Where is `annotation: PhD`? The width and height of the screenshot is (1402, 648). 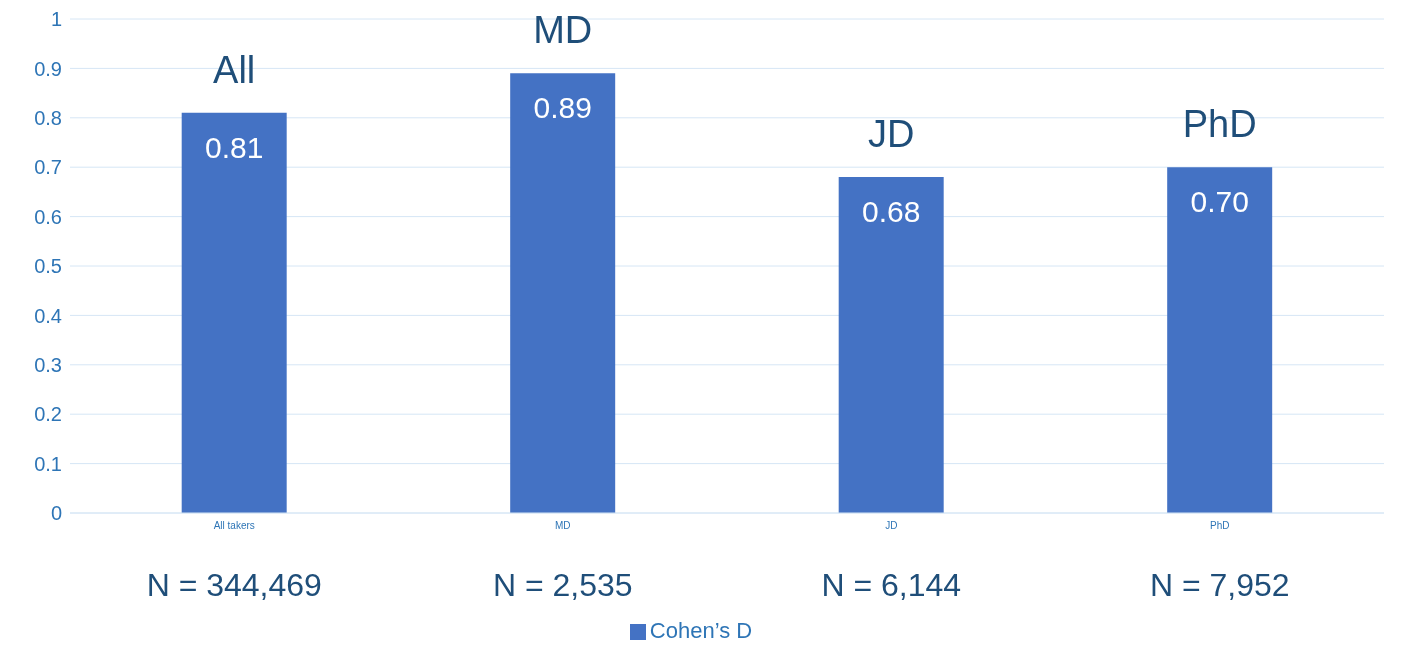
annotation: PhD is located at coordinates (1219, 124).